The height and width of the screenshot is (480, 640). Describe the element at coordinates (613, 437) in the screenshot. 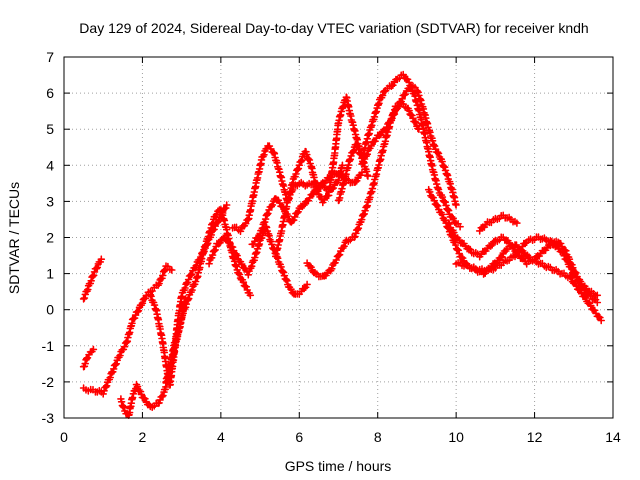

I see `x-tick-label: 14` at that location.